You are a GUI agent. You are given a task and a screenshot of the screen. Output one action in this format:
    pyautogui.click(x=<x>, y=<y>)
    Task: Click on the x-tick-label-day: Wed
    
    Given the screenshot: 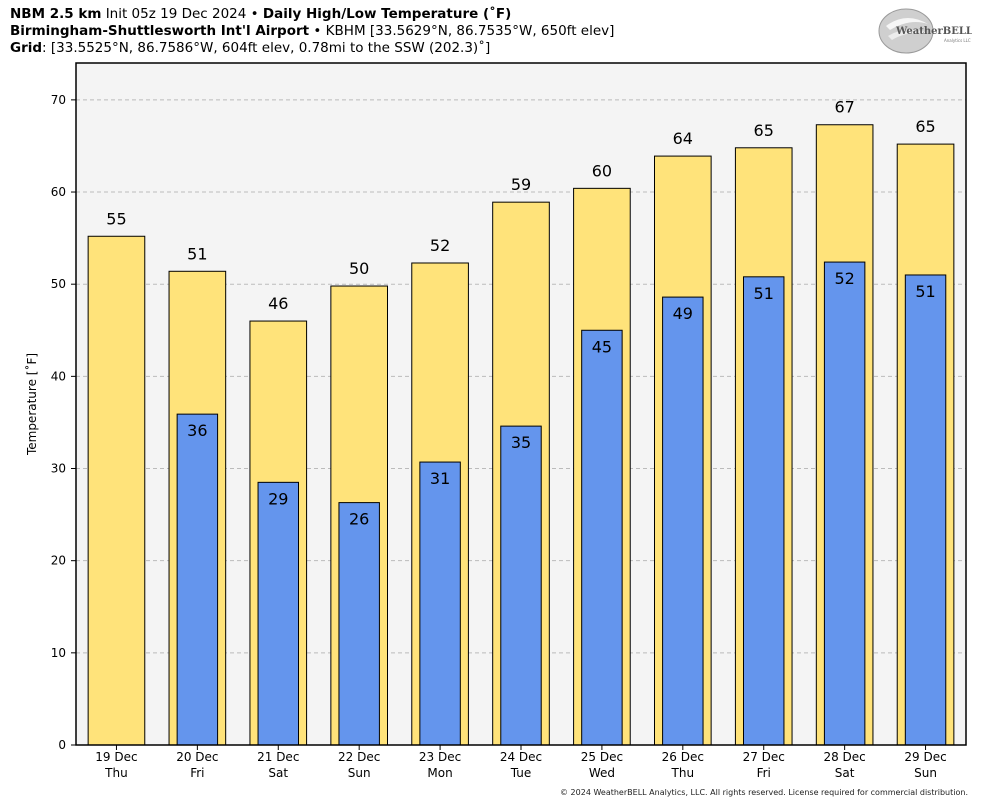 What is the action you would take?
    pyautogui.click(x=602, y=773)
    